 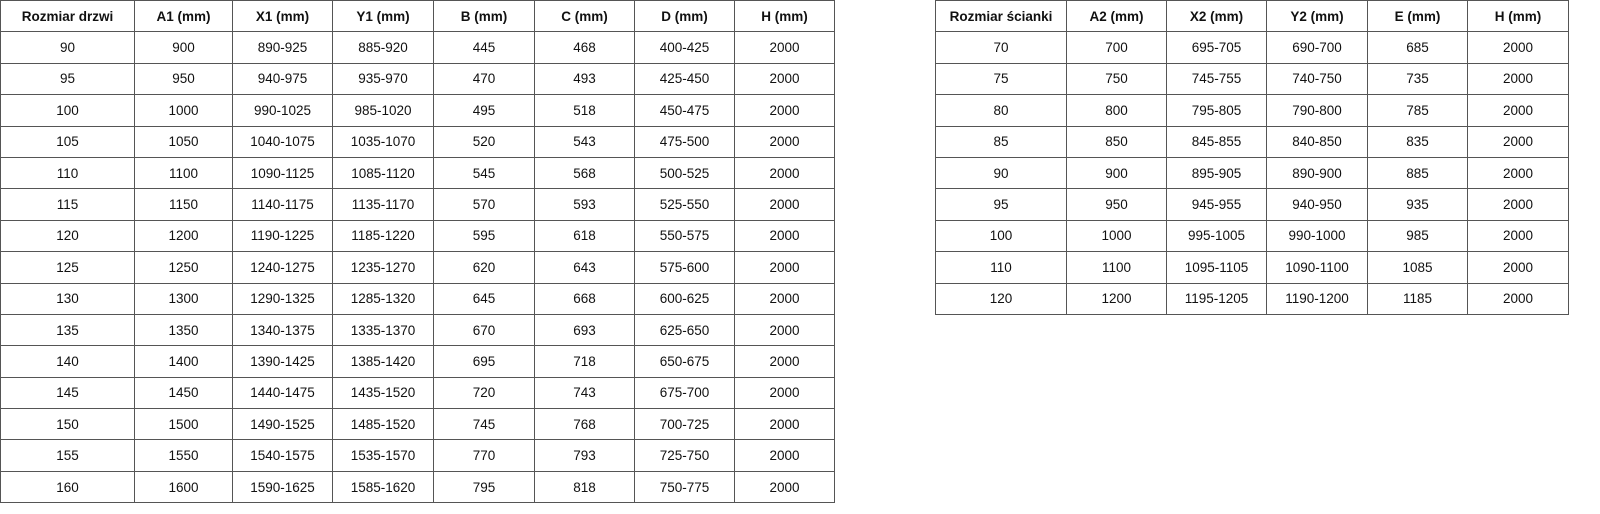 What do you see at coordinates (383, 141) in the screenshot?
I see `table-cell: 1035-1070` at bounding box center [383, 141].